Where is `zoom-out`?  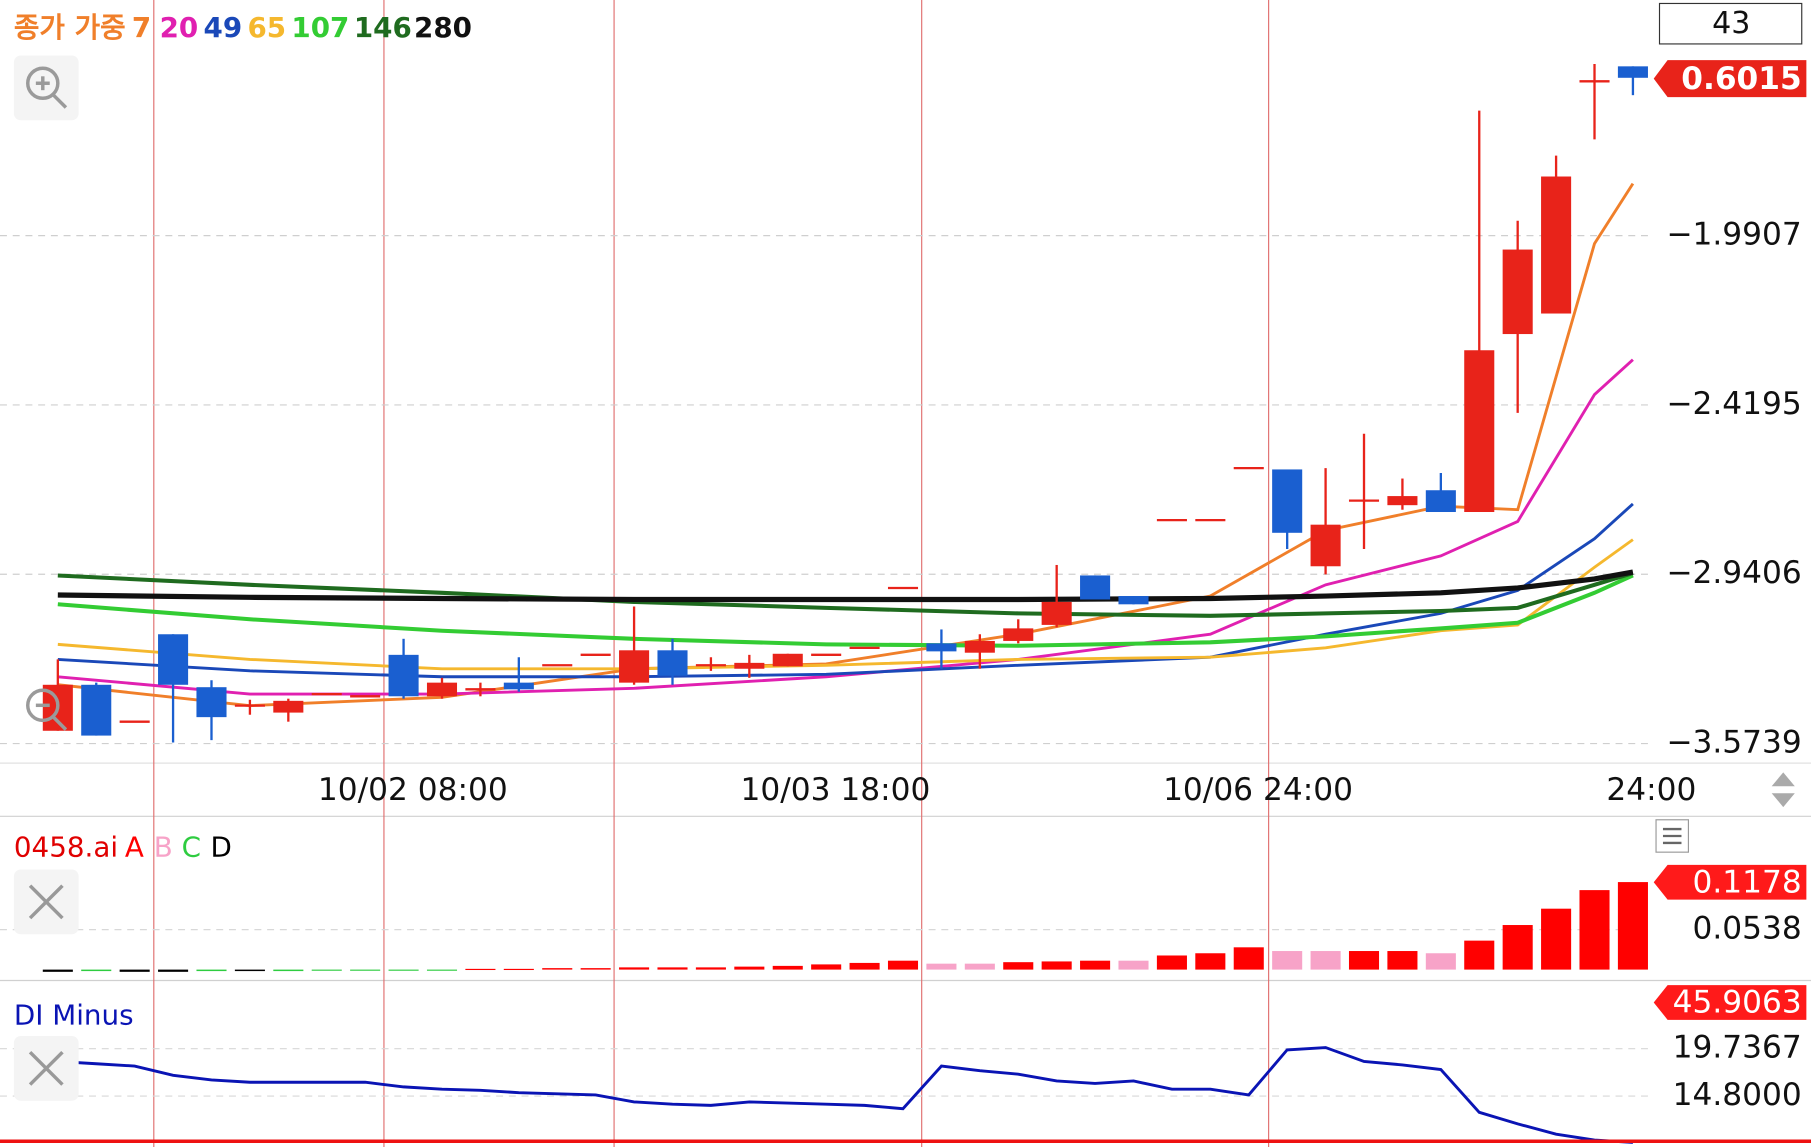 zoom-out is located at coordinates (47, 709).